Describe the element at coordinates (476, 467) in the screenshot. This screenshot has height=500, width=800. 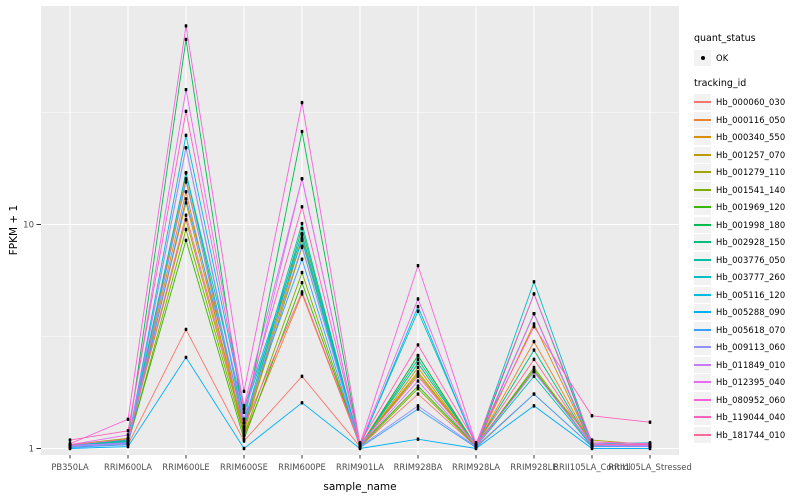
I see `x-tick-label: RRIM928LA` at that location.